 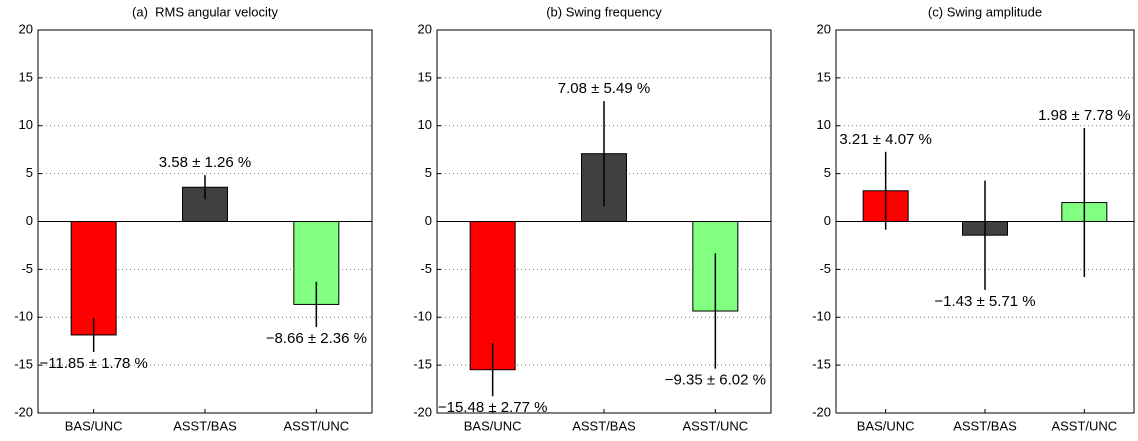 What do you see at coordinates (316, 338) in the screenshot?
I see `value-label: −8.66 ± 2.36 %` at bounding box center [316, 338].